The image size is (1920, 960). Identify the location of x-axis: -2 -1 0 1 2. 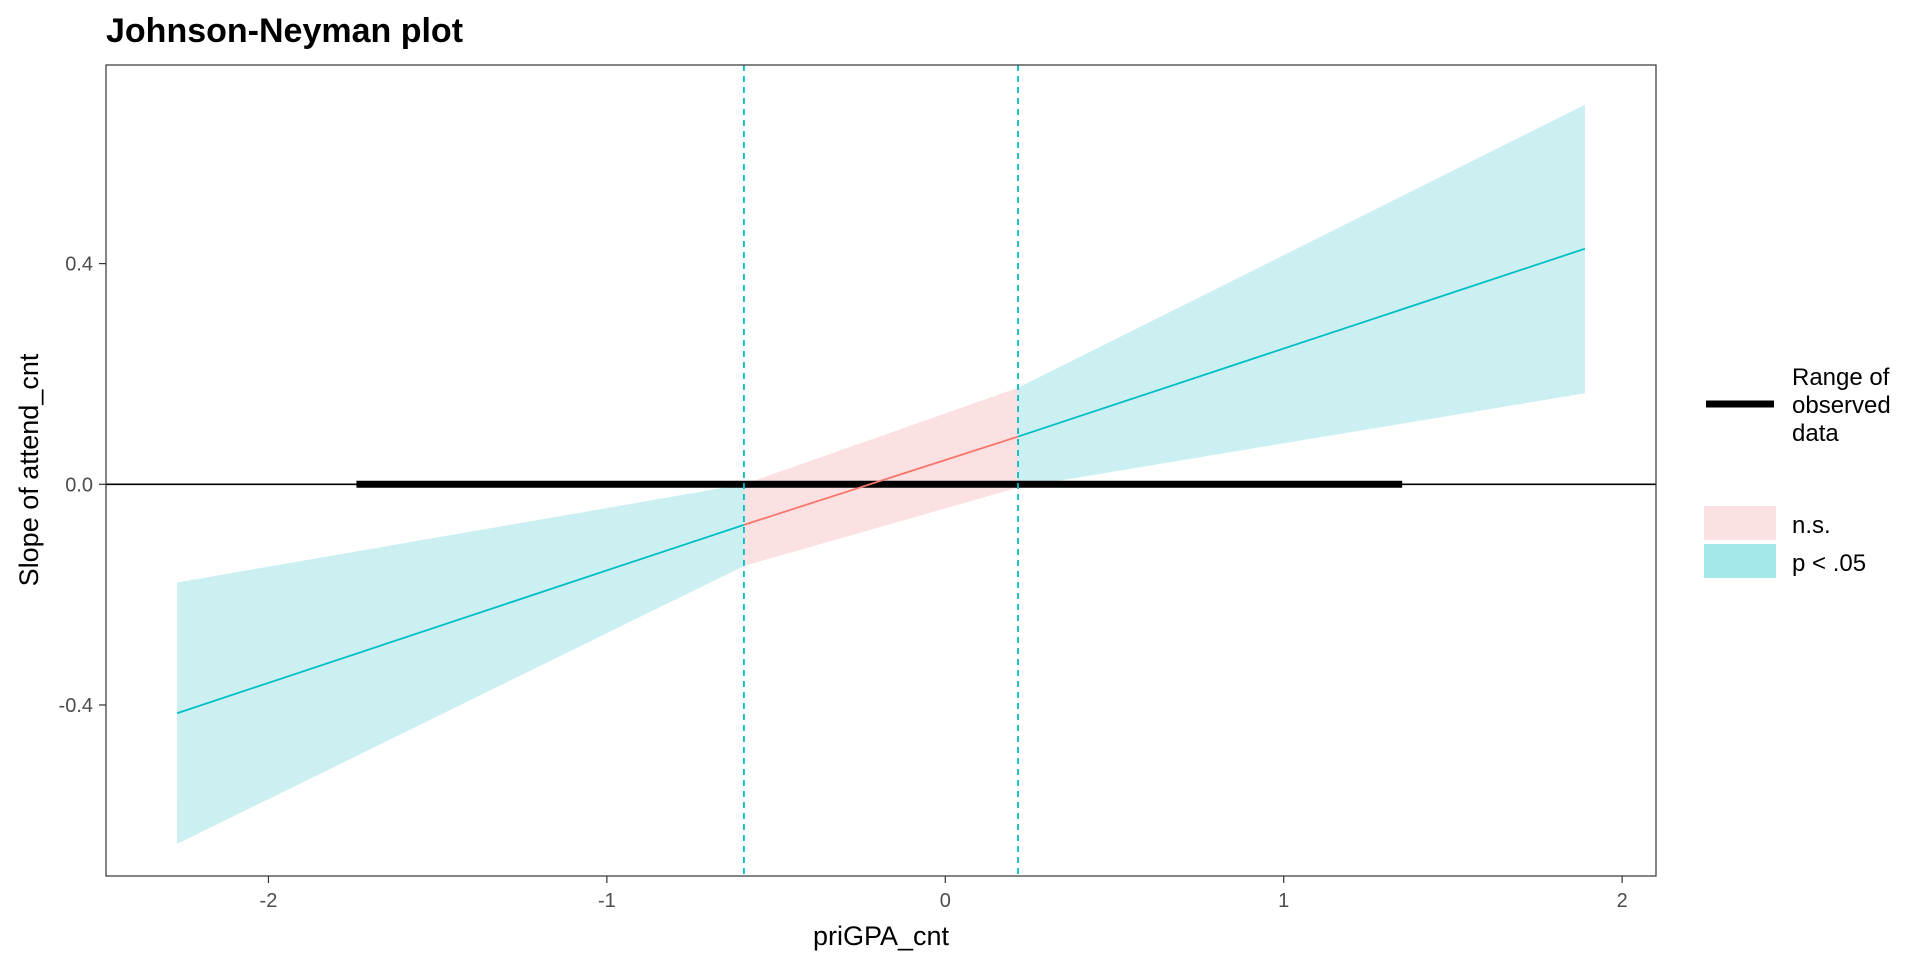
(944, 894).